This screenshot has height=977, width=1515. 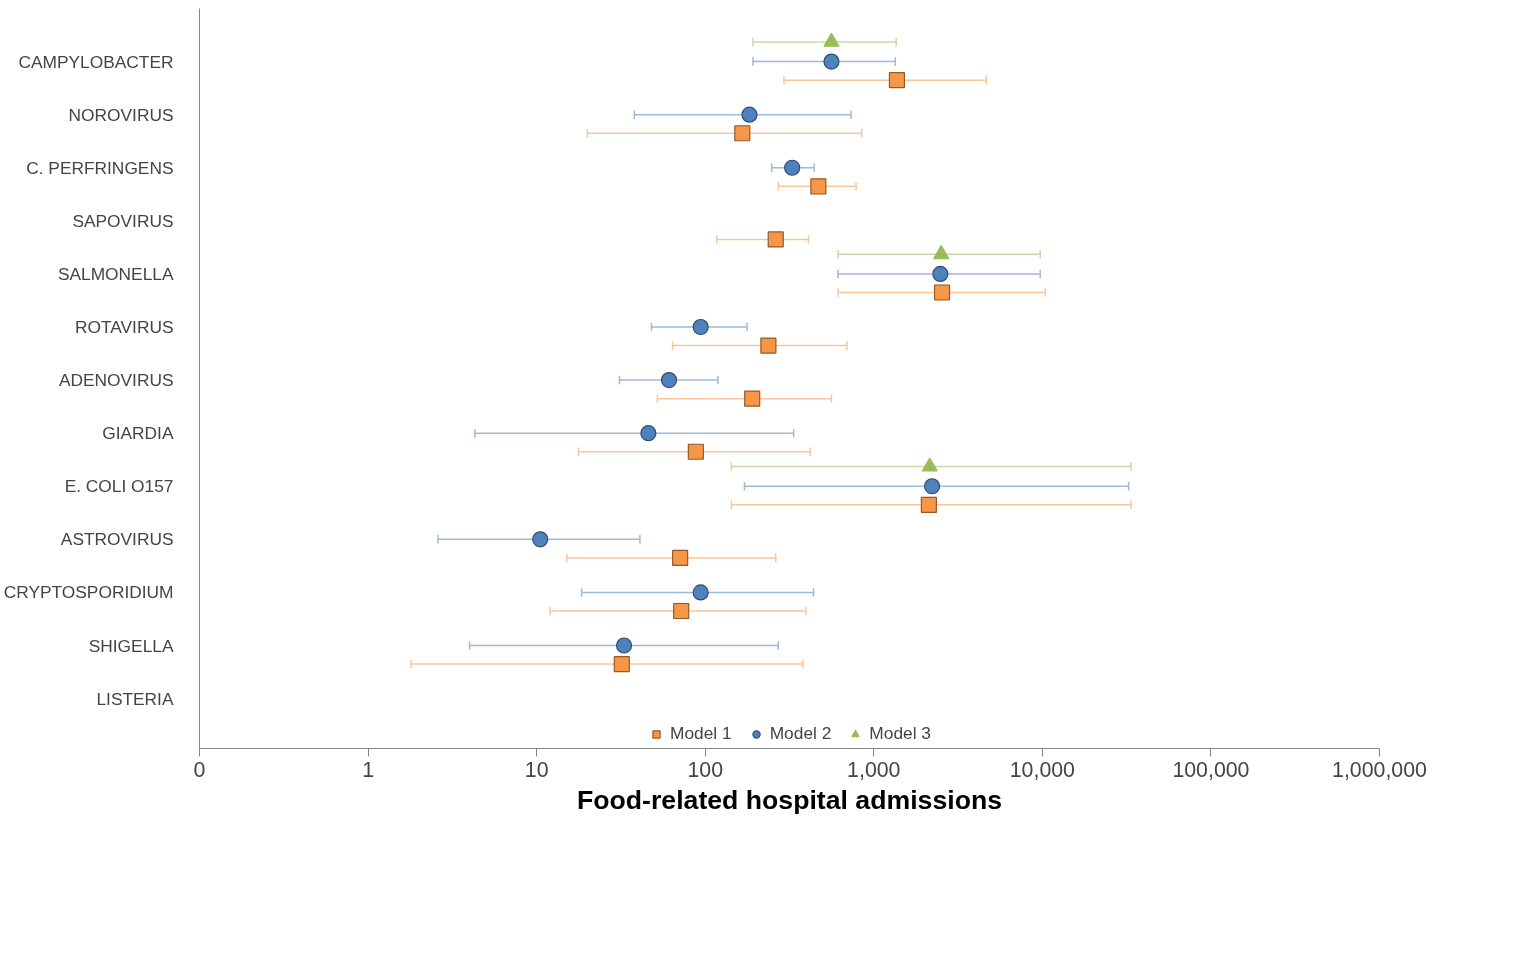 I want to click on y-tick-label: SAPOVIRUS, so click(x=123, y=220).